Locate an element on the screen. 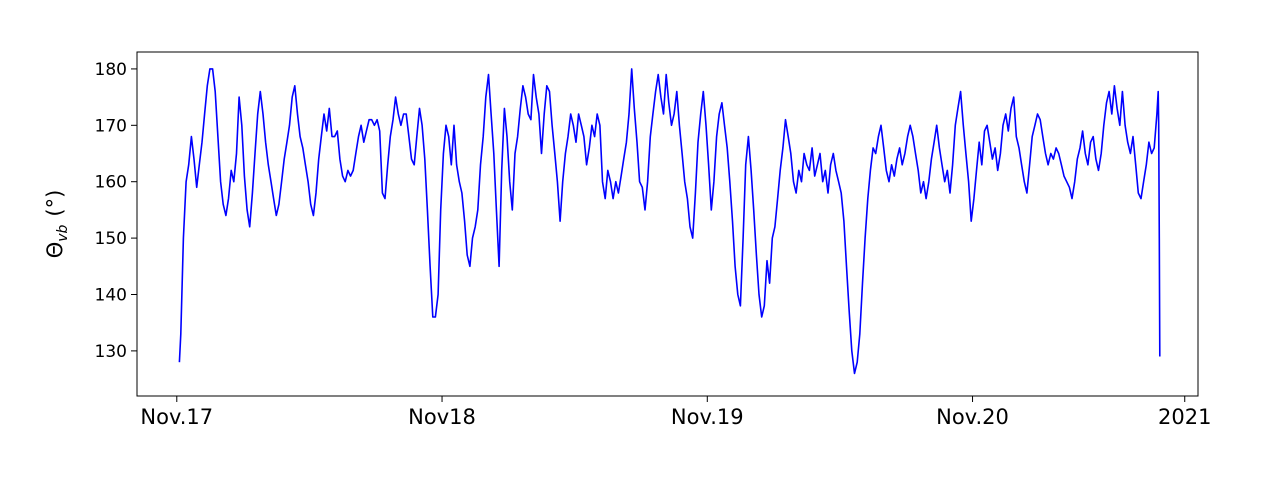 This screenshot has height=479, width=1277. y-tick-label: 160 is located at coordinates (111, 183).